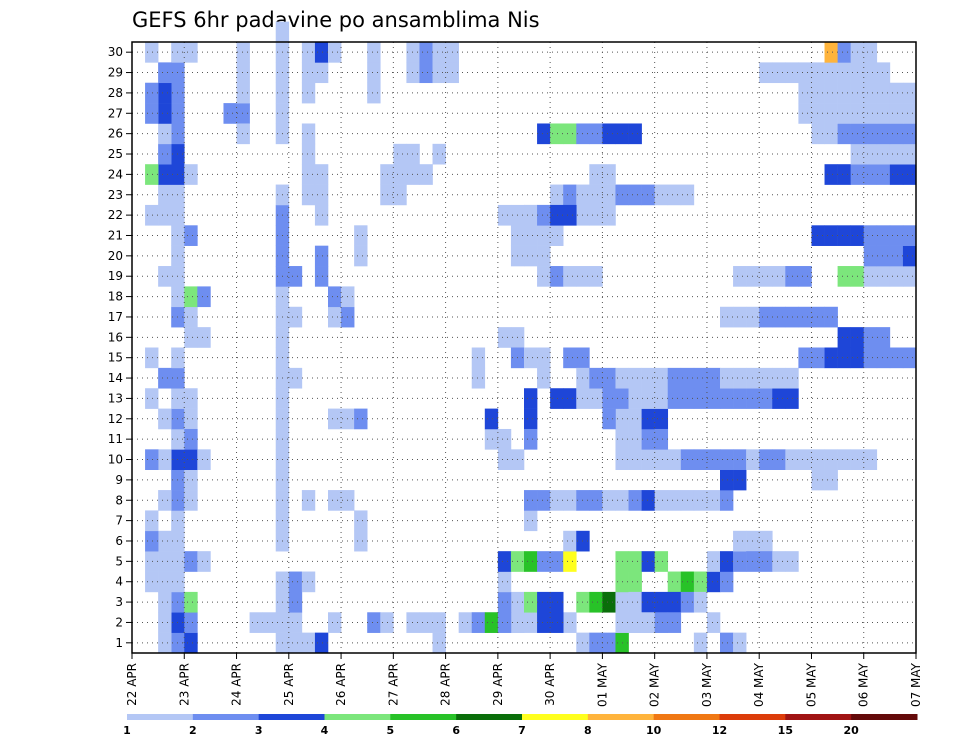 Image resolution: width=960 pixels, height=742 pixels. Describe the element at coordinates (115, 73) in the screenshot. I see `y-tick-label: 29` at that location.